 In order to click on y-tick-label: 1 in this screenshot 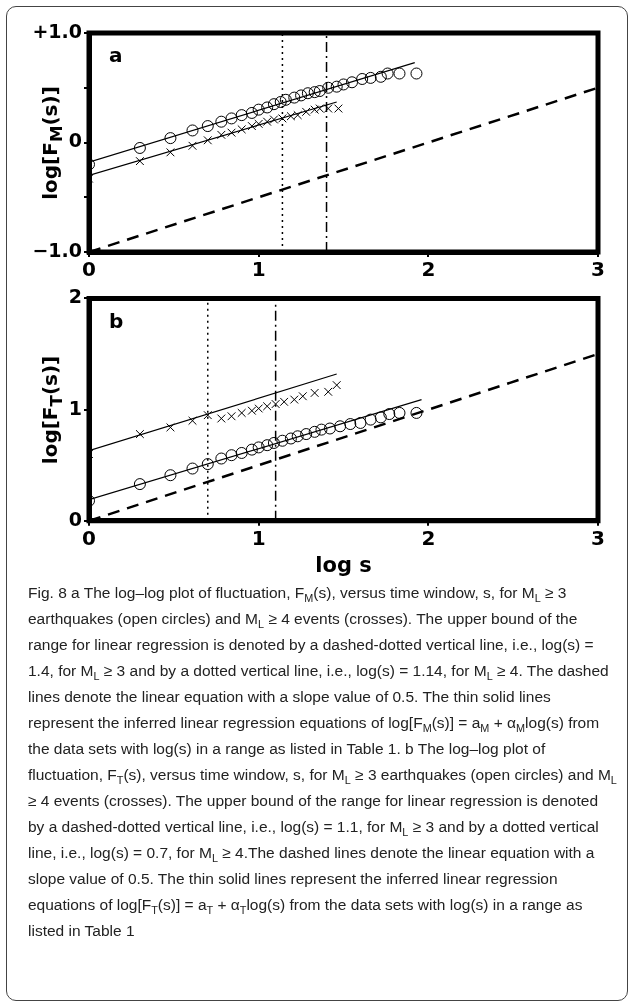, I will do `click(75, 407)`.